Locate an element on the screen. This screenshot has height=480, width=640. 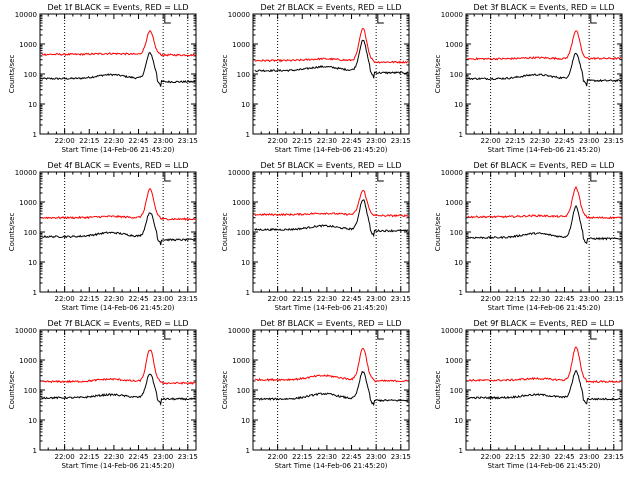
panel-title: Det 7f BLACK = Events, RED = LLD is located at coordinates (117, 323).